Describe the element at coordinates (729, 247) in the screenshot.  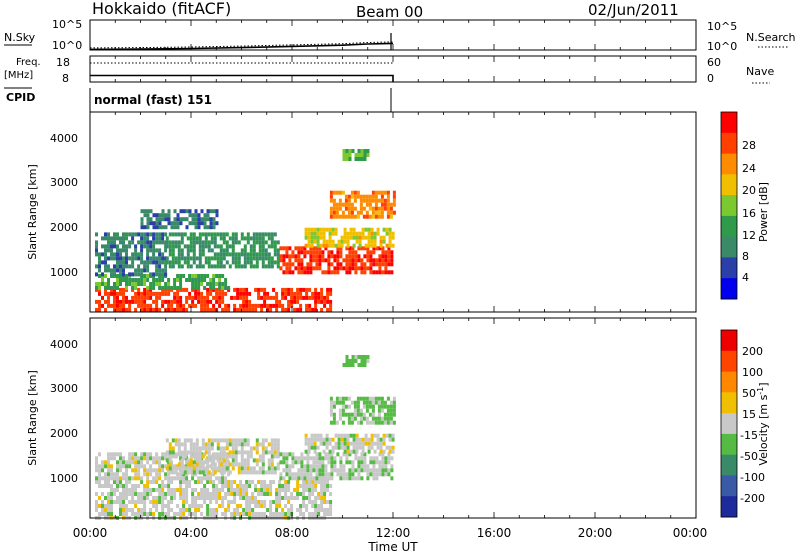
I see `power-colorbar-segment` at that location.